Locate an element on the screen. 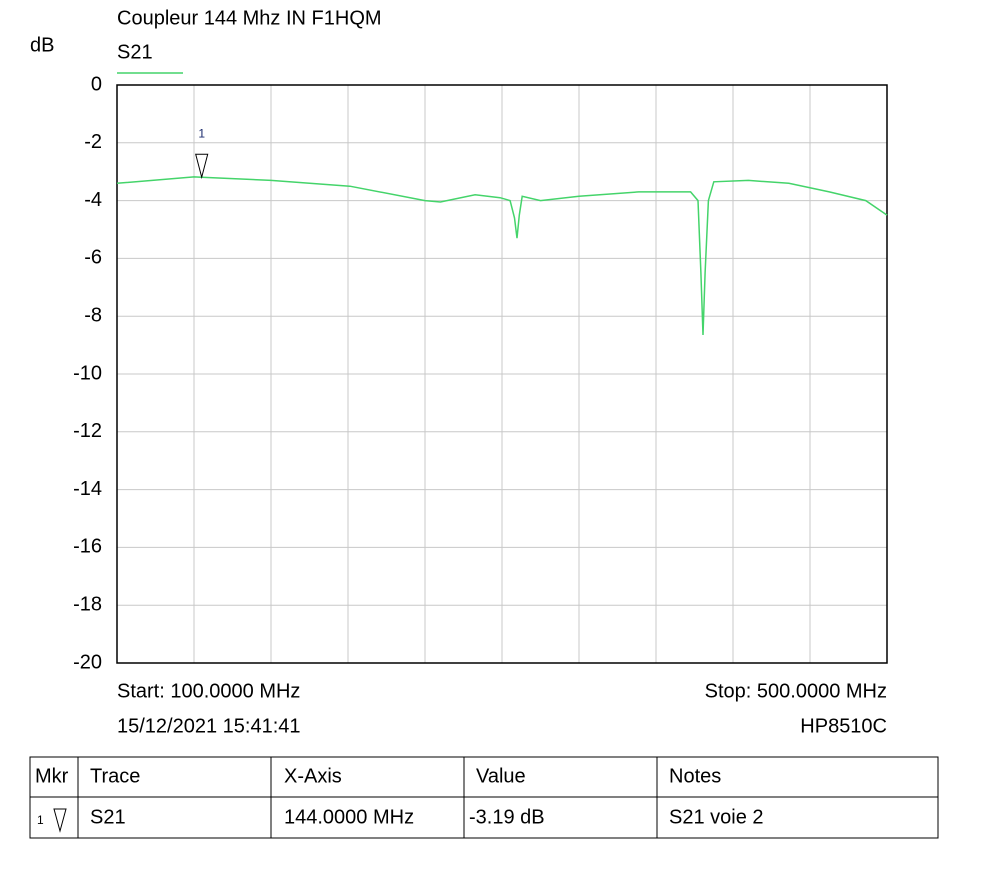 Image resolution: width=1008 pixels, height=880 pixels. table-cell: S21 is located at coordinates (108, 817).